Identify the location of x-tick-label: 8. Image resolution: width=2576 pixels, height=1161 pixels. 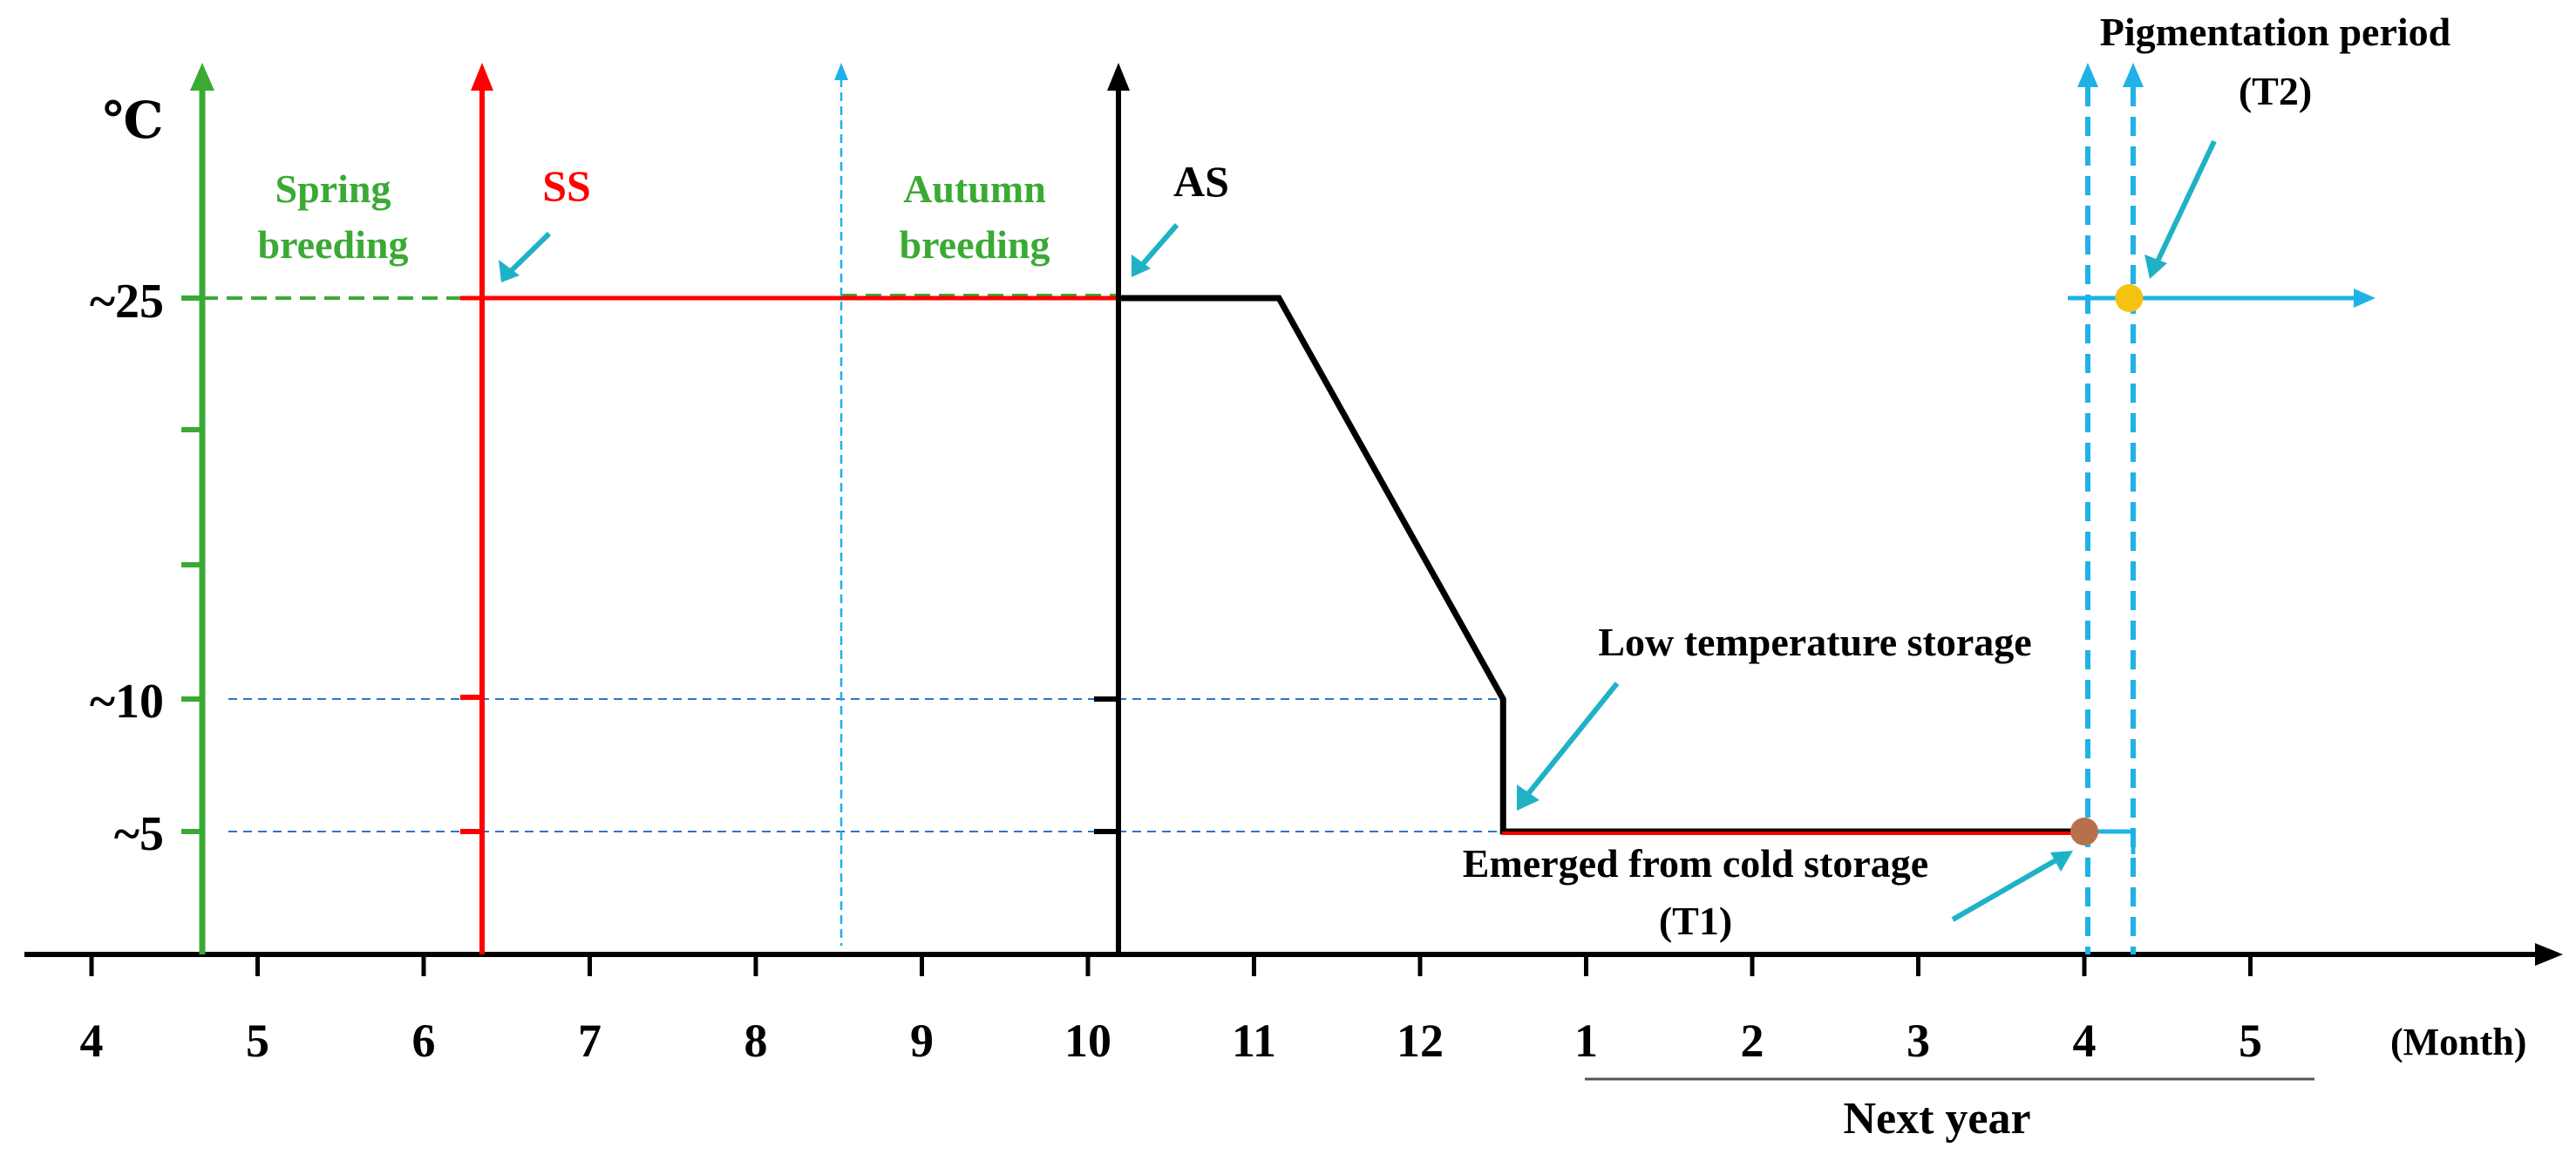
(756, 1041).